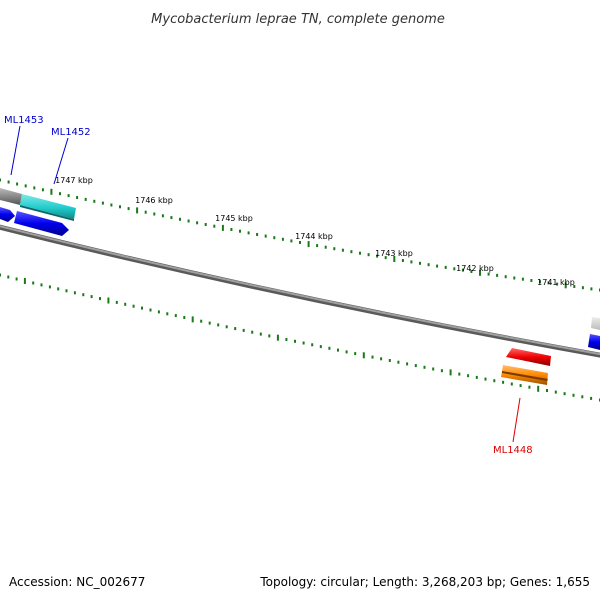 This screenshot has width=600, height=600. I want to click on leader-line-ml1448, so click(516, 420).